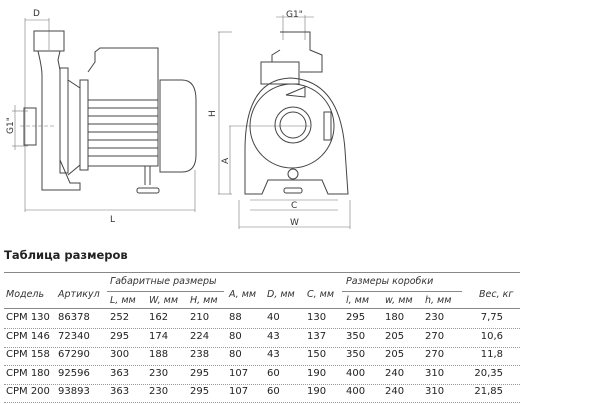 Image resolution: width=600 pixels, height=404 pixels. What do you see at coordinates (200, 317) in the screenshot?
I see `cell-H: 210` at bounding box center [200, 317].